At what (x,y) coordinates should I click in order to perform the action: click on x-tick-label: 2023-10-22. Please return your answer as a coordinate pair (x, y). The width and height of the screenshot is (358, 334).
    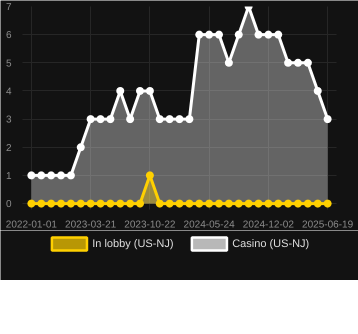
    Looking at the image, I should click on (150, 225).